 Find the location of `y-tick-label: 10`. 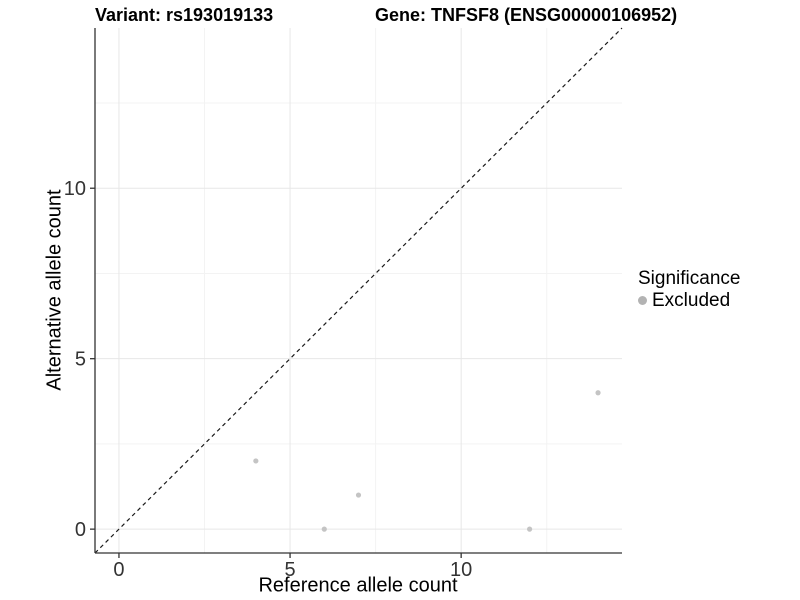

y-tick-label: 10 is located at coordinates (75, 189).